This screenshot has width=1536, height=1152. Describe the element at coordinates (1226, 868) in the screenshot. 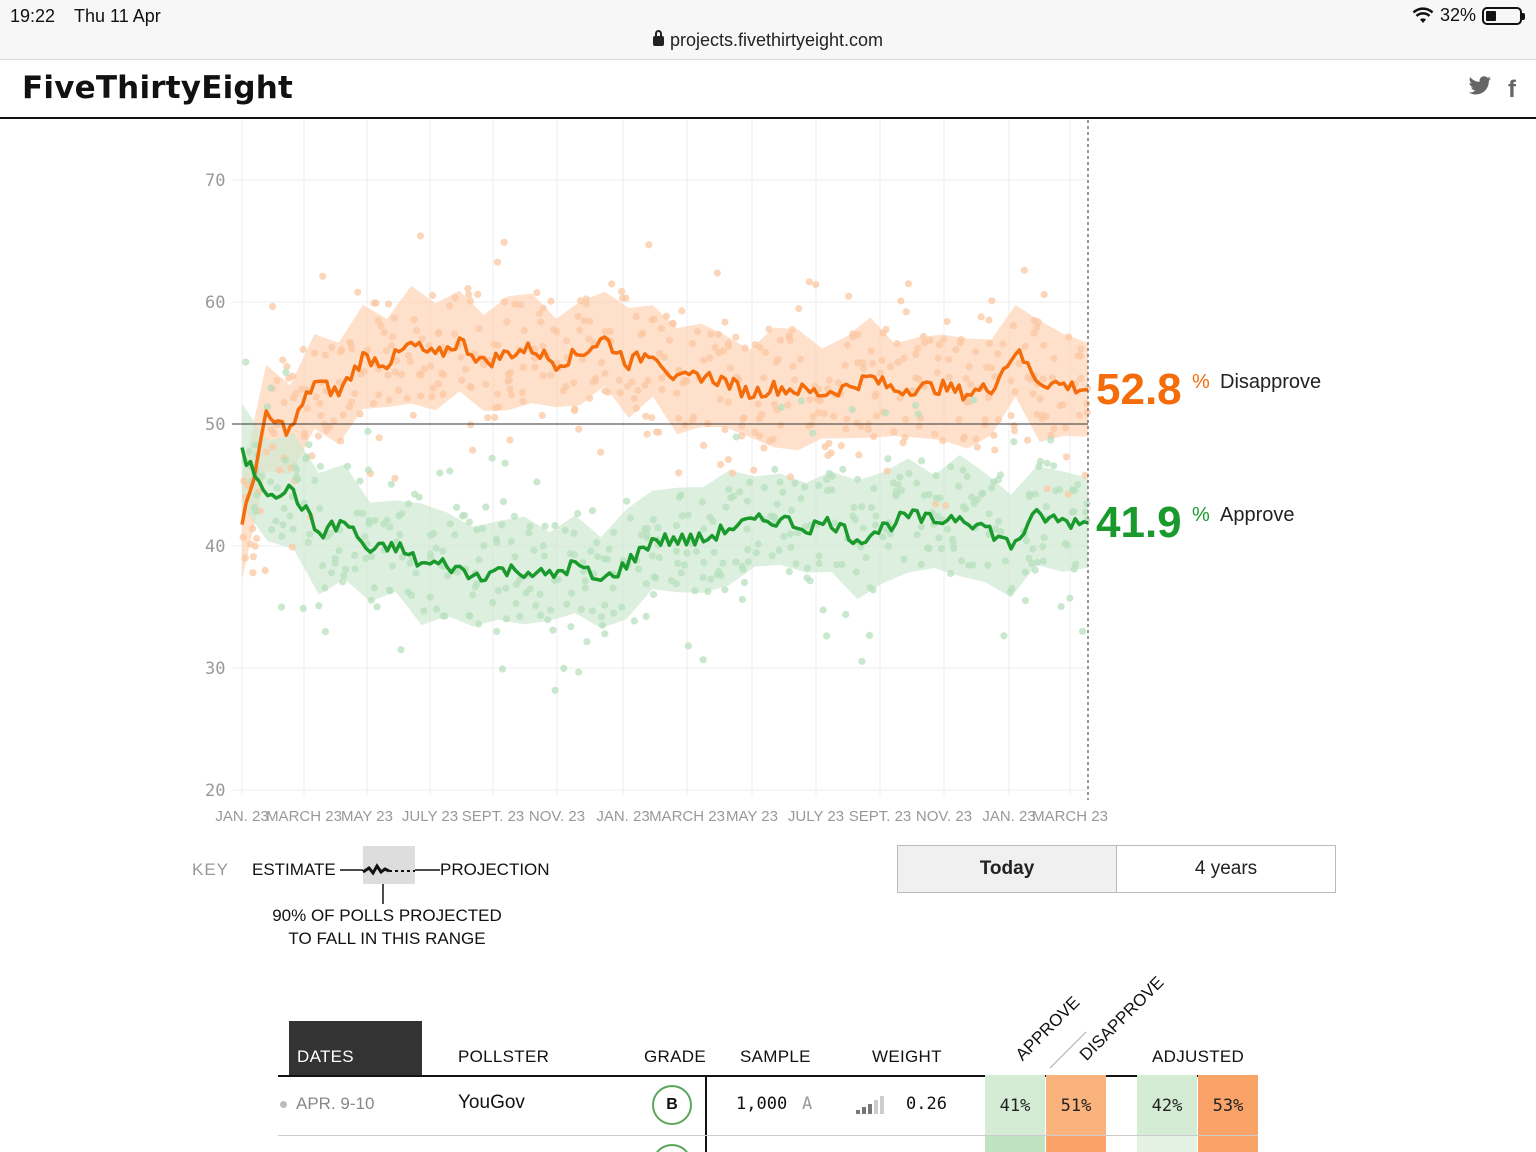

I see `toggle-four-years: 4 years` at that location.